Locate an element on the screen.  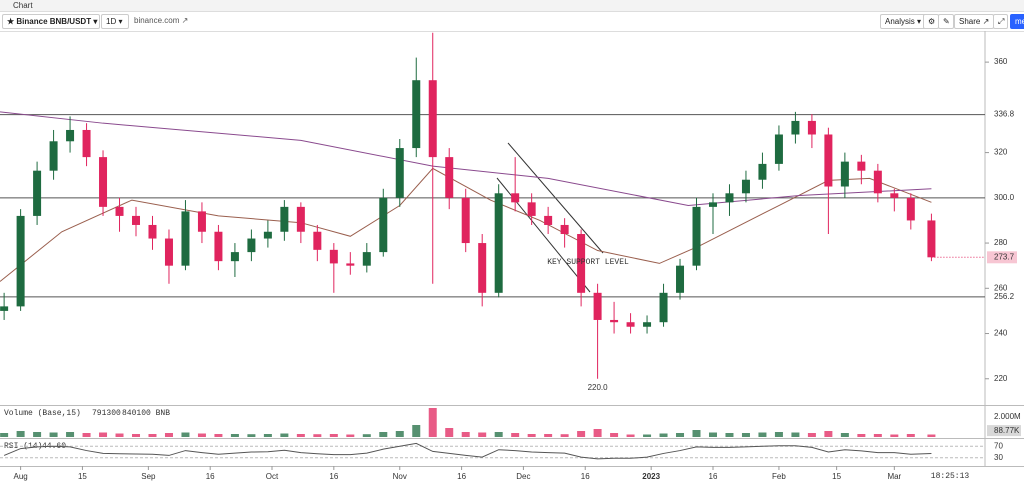
share-button: Share ↗ is located at coordinates (974, 21).